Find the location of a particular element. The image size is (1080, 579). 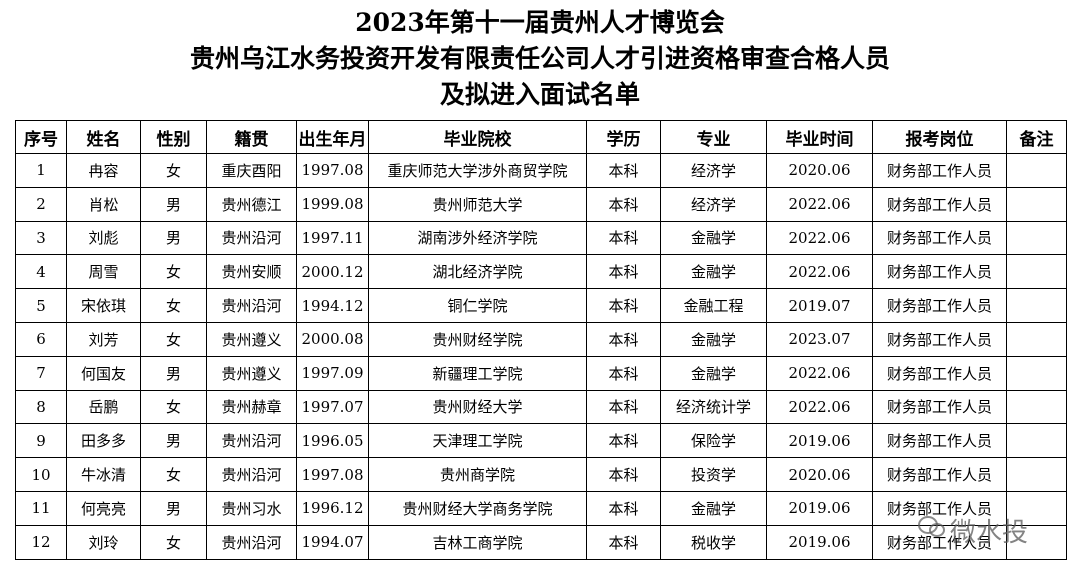

table-cell: 贵州财经学院 is located at coordinates (477, 339).